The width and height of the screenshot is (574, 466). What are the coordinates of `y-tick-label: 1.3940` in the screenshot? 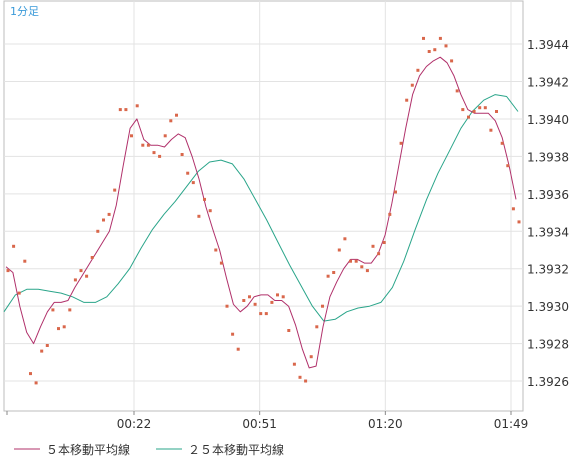 It's located at (548, 120).